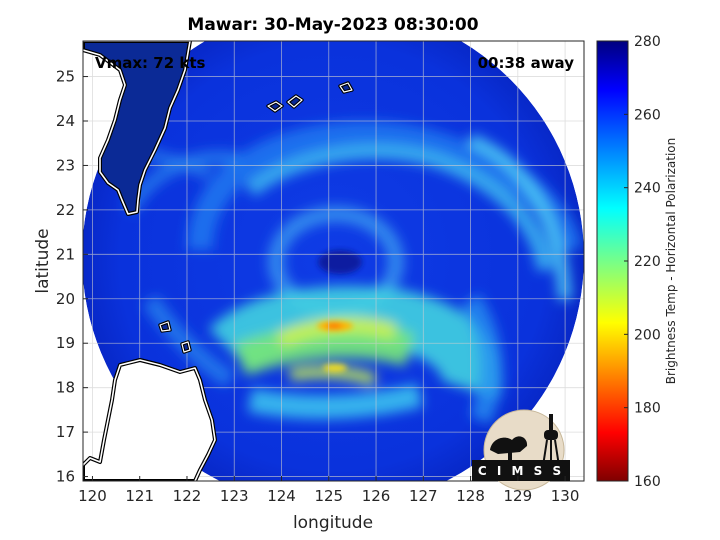  Describe the element at coordinates (333, 523) in the screenshot. I see `x-axis-label: longitude` at that location.